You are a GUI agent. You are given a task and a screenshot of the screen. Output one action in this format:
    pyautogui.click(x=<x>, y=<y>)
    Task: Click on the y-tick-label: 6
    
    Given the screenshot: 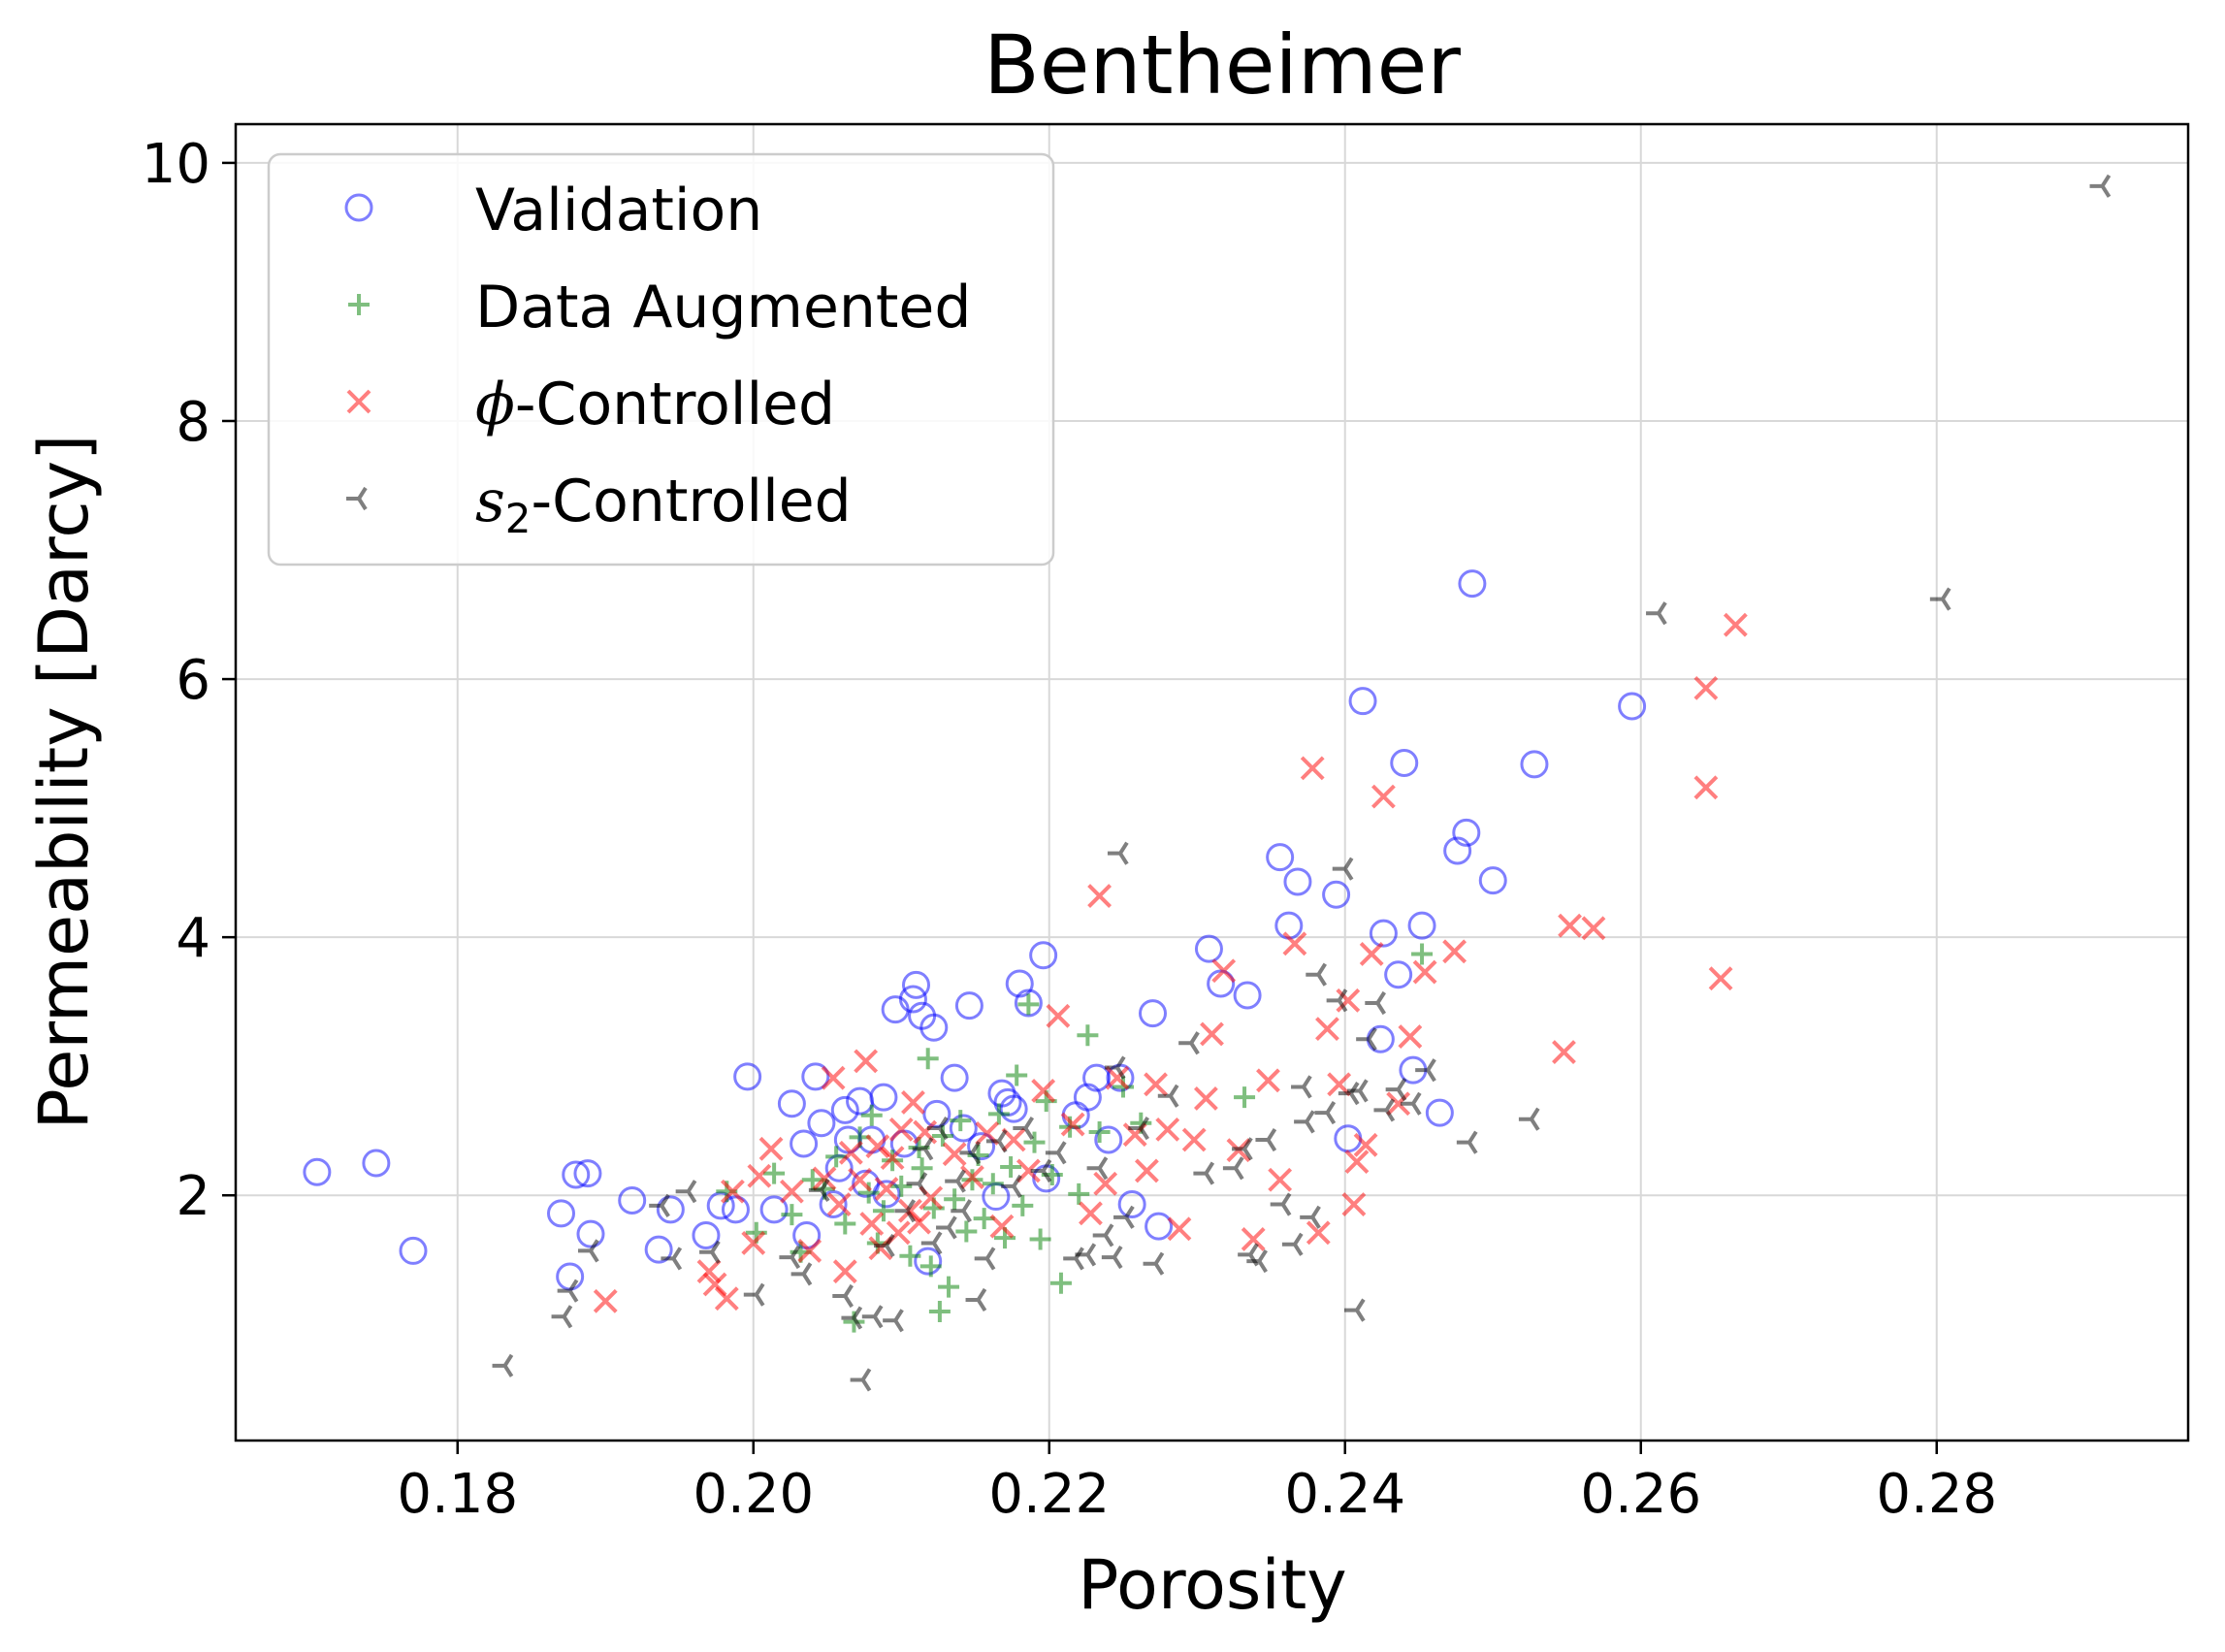 What is the action you would take?
    pyautogui.click(x=193, y=680)
    